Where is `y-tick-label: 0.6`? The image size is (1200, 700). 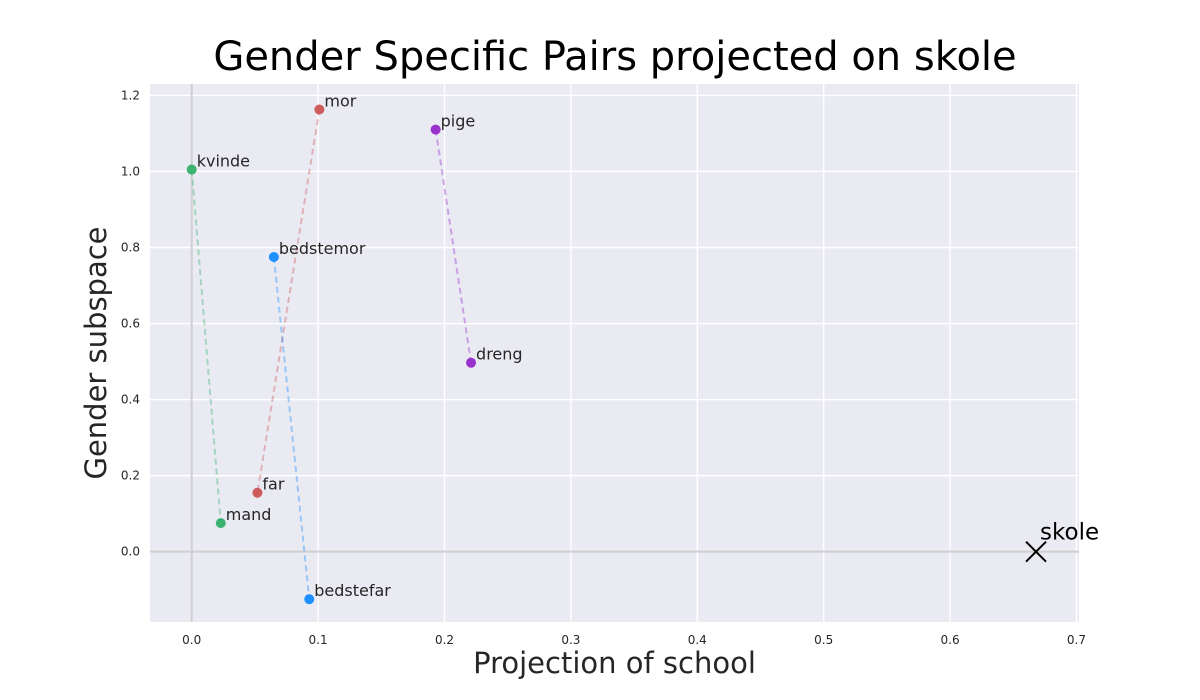
y-tick-label: 0.6 is located at coordinates (130, 324).